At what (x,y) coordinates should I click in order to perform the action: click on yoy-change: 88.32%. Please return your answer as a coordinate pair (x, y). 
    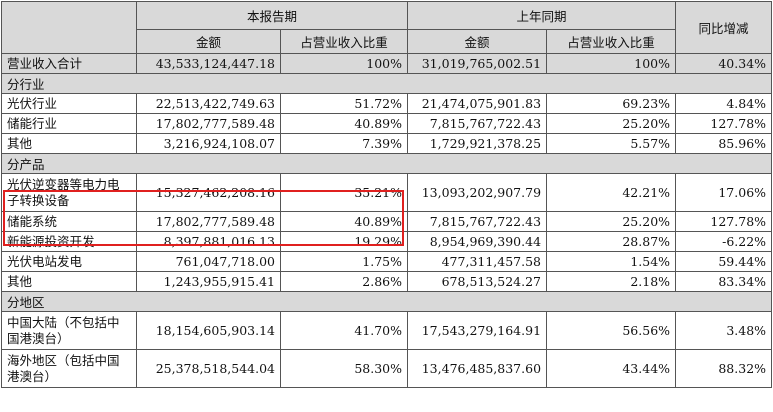
    Looking at the image, I should click on (724, 368).